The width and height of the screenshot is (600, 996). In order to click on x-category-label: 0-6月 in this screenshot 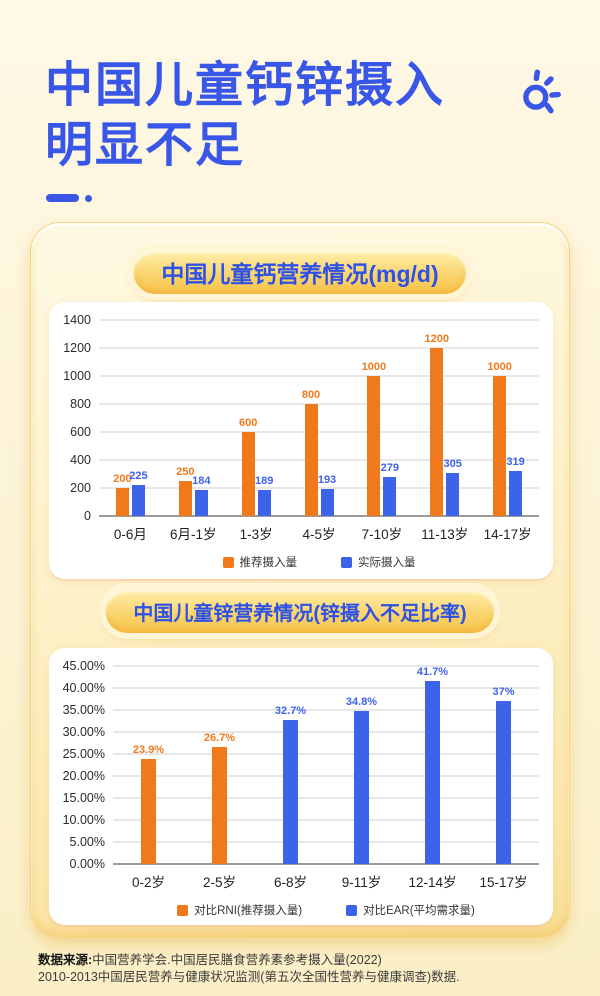, I will do `click(130, 534)`.